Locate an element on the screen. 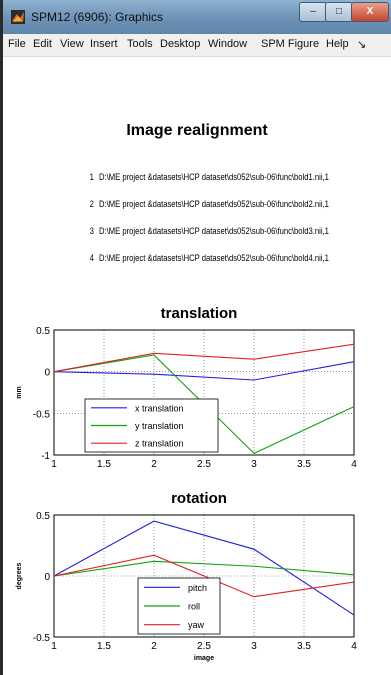 Image resolution: width=391 pixels, height=675 pixels. y-axis-label: mm is located at coordinates (19, 392).